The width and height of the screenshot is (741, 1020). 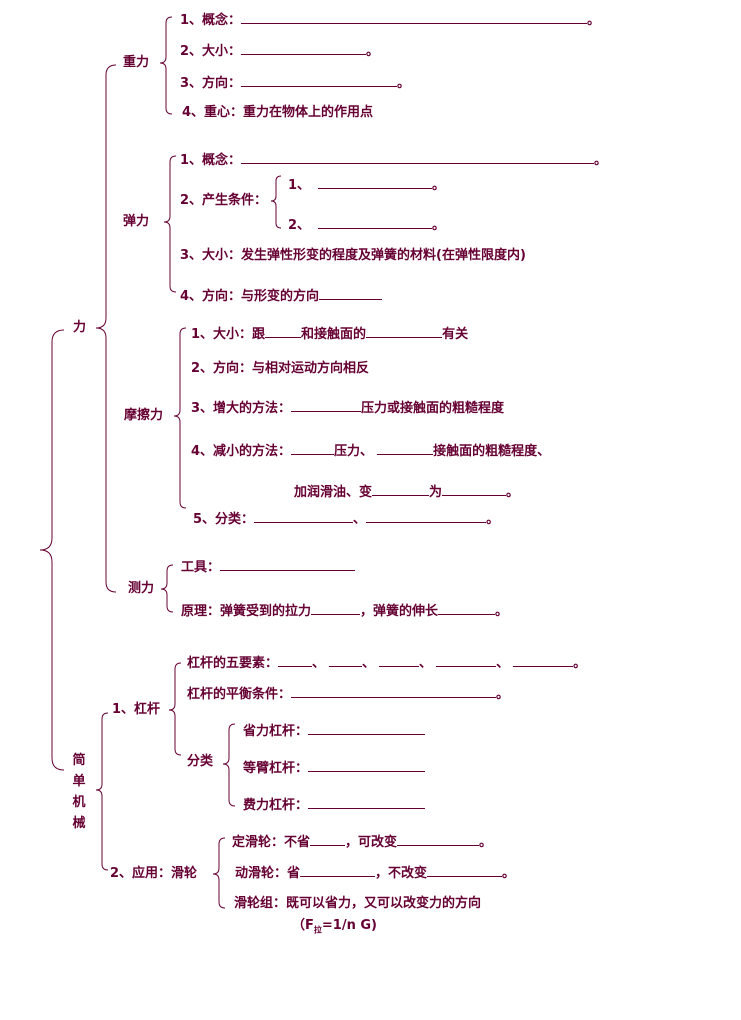 I want to click on item-text: ，可改变, so click(x=371, y=842).